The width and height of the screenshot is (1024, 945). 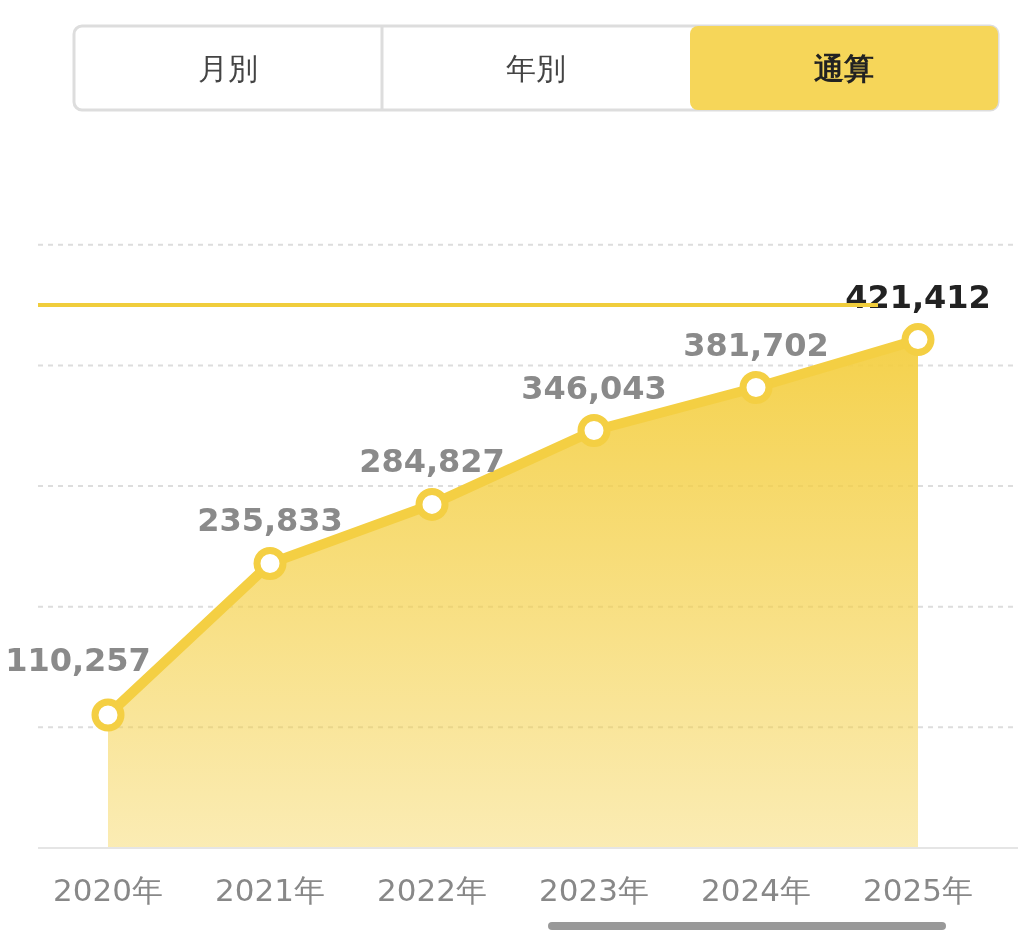 What do you see at coordinates (756, 344) in the screenshot?
I see `data-label: 381,702` at bounding box center [756, 344].